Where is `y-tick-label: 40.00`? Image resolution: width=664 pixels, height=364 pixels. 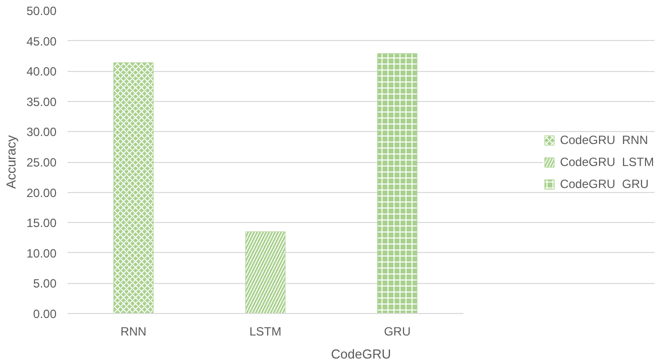 y-tick-label: 40.00 is located at coordinates (41, 71).